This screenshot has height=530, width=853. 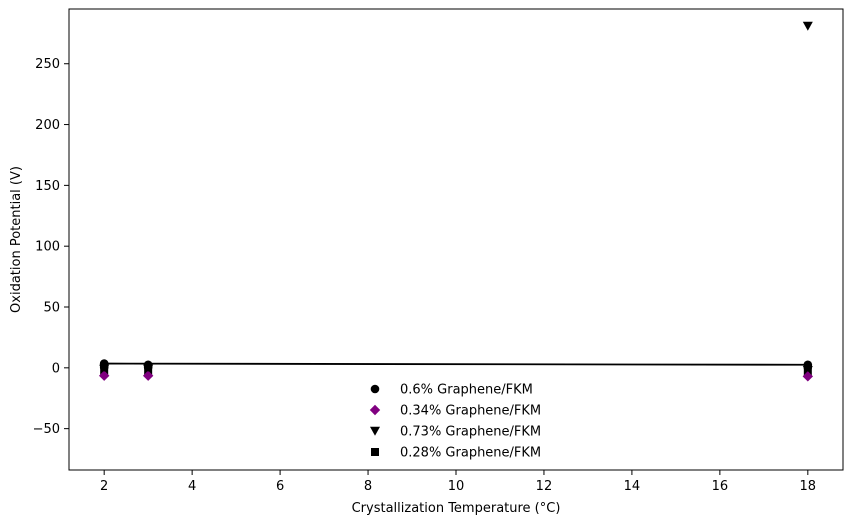 What do you see at coordinates (456, 508) in the screenshot?
I see `x-axis-label: Crystallization Temperature (°C)` at bounding box center [456, 508].